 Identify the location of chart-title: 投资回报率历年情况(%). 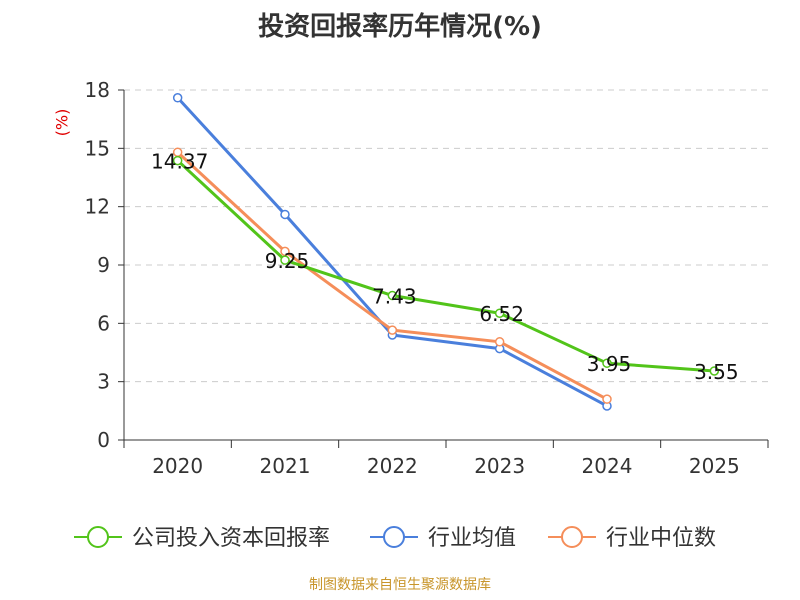
(400, 27).